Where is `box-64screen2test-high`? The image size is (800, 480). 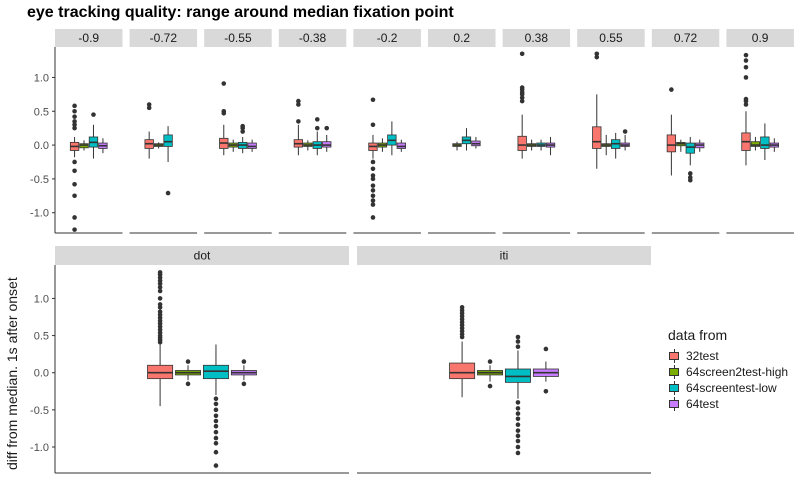
box-64screen2test-high is located at coordinates (755, 144).